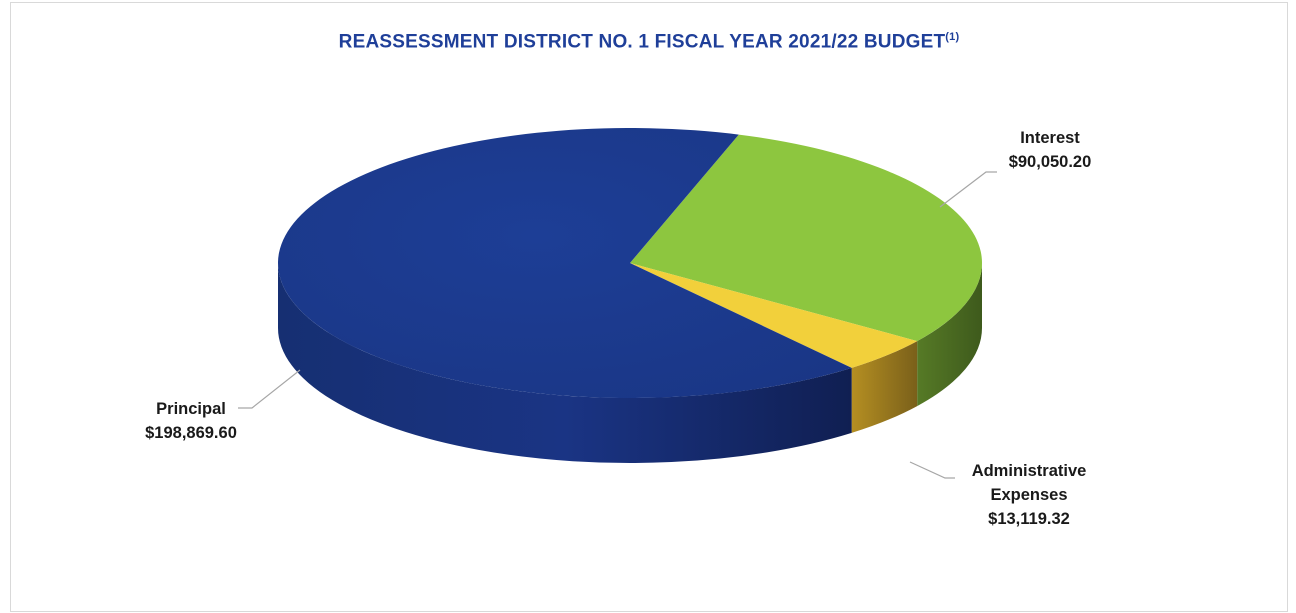 The height and width of the screenshot is (613, 1296). I want to click on administrative-expenses-name-label: Administrative, so click(1029, 471).